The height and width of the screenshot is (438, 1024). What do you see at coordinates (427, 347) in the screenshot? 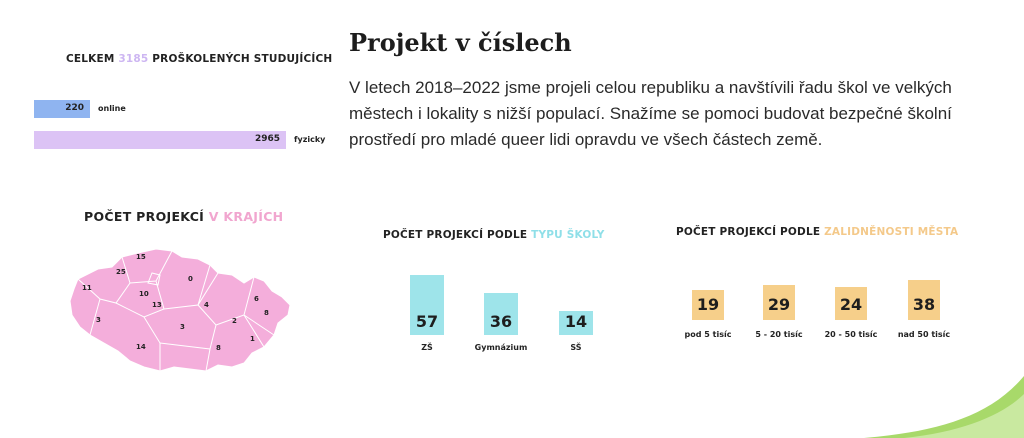
I see `school-type-category-label: ZŠ` at bounding box center [427, 347].